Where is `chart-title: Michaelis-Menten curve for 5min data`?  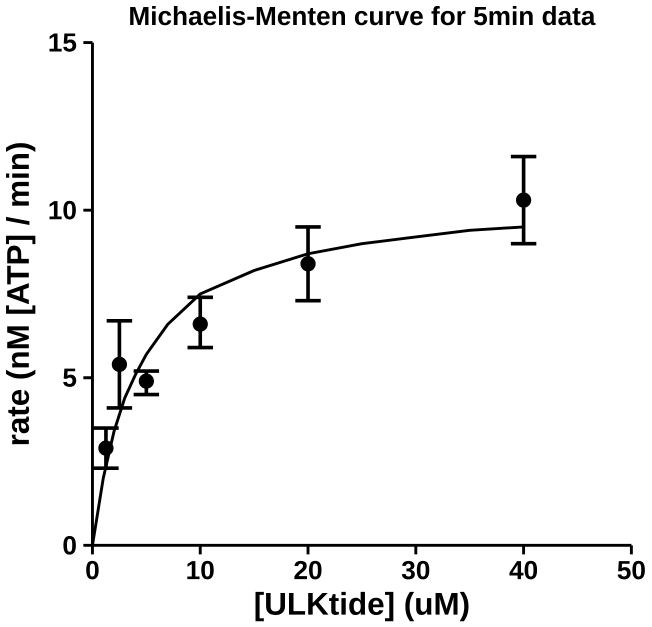 chart-title: Michaelis-Menten curve for 5min data is located at coordinates (363, 16).